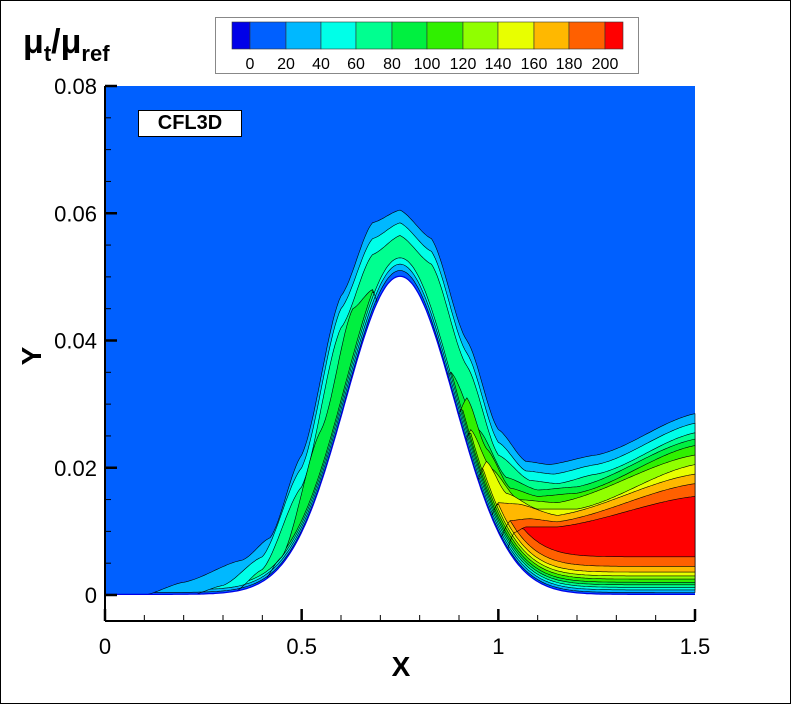 This screenshot has width=791, height=704. I want to click on colorbar-swatches: 0 20 40 60 80 100 120 140 160 180 200, so click(427, 47).